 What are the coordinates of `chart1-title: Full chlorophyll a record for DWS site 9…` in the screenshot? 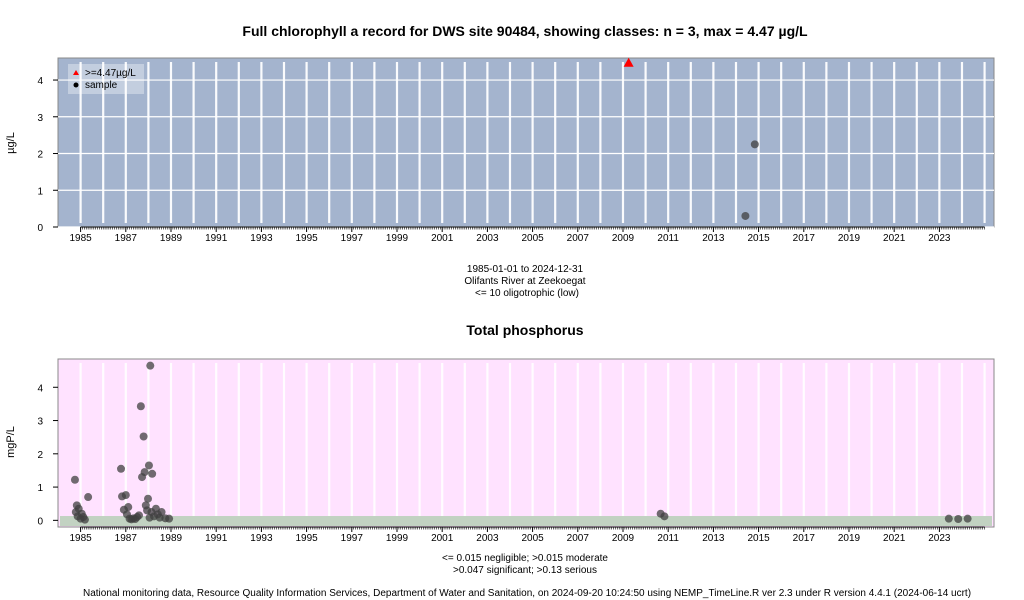 It's located at (525, 31).